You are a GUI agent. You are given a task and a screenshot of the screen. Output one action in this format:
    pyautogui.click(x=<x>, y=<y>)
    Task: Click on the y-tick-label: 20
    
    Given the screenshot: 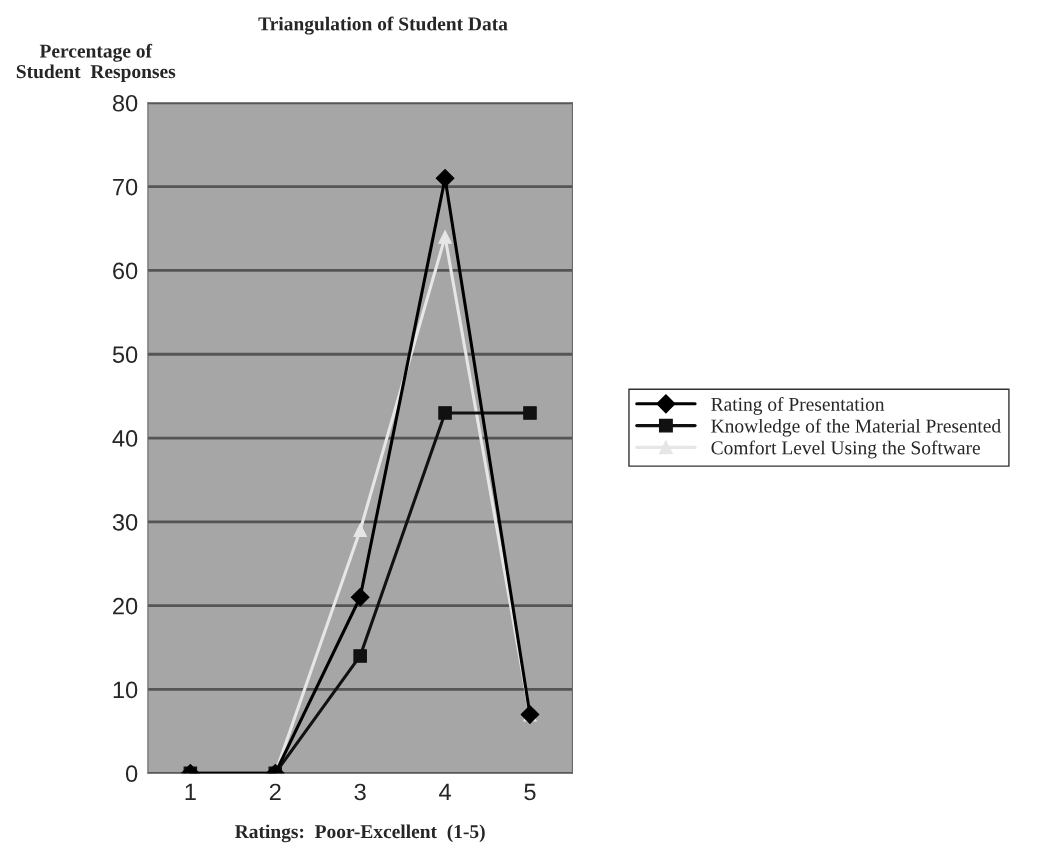 What is the action you would take?
    pyautogui.click(x=125, y=606)
    